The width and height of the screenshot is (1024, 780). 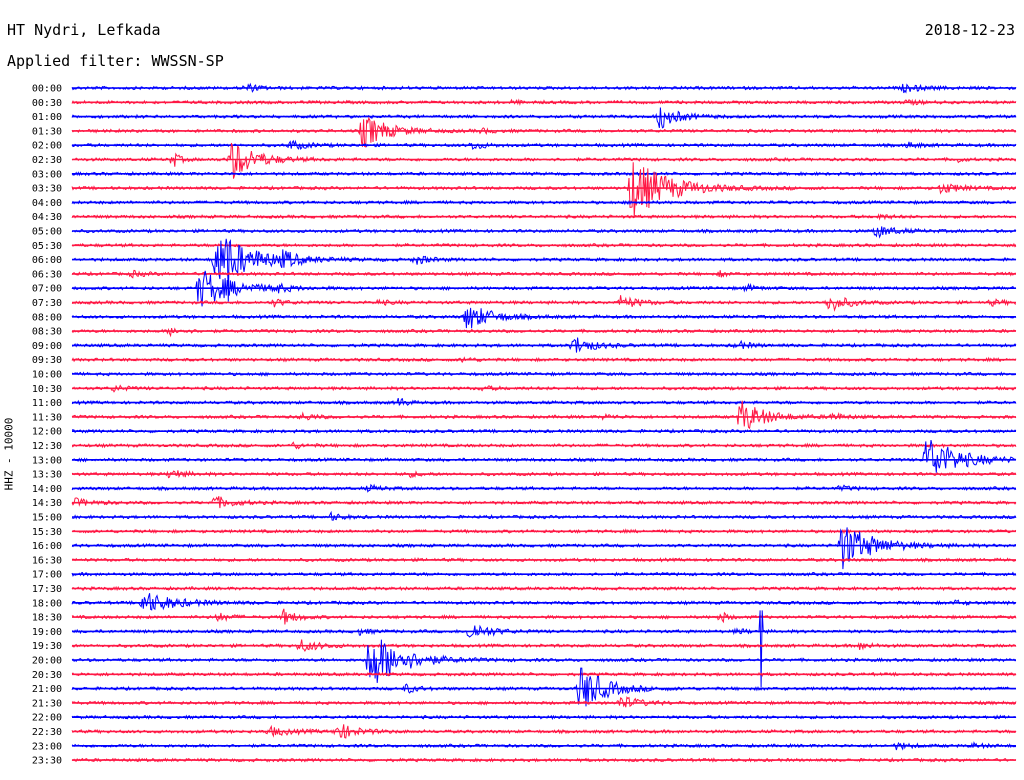 I want to click on row-time-label: 05:30, so click(x=47, y=246).